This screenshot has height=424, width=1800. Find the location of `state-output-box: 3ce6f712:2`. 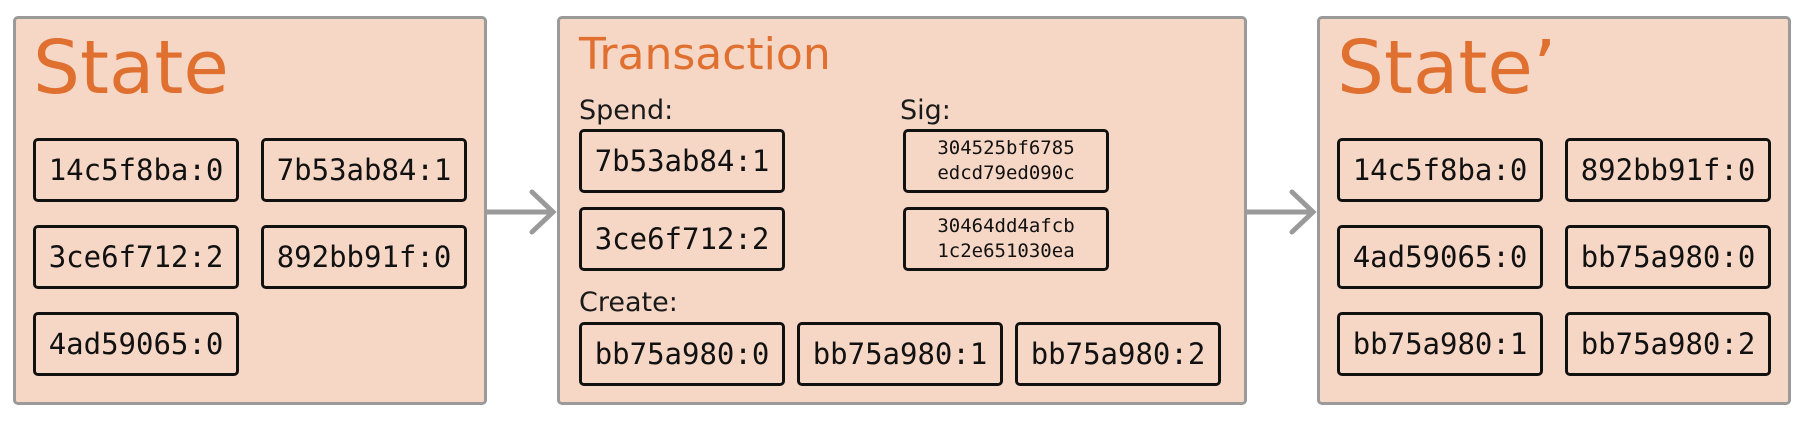

state-output-box: 3ce6f712:2 is located at coordinates (136, 257).